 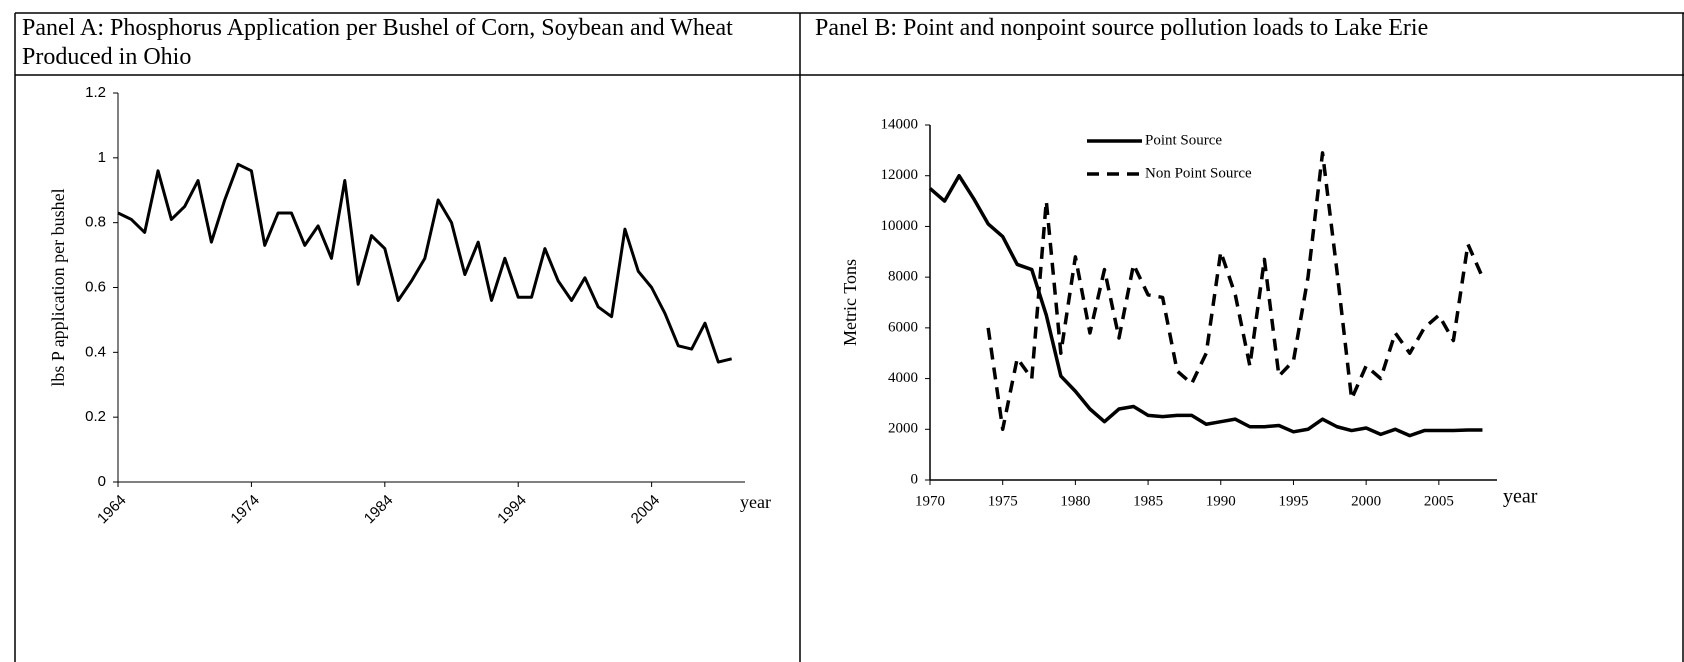 What do you see at coordinates (112, 510) in the screenshot?
I see `x-tick-label: 1964` at bounding box center [112, 510].